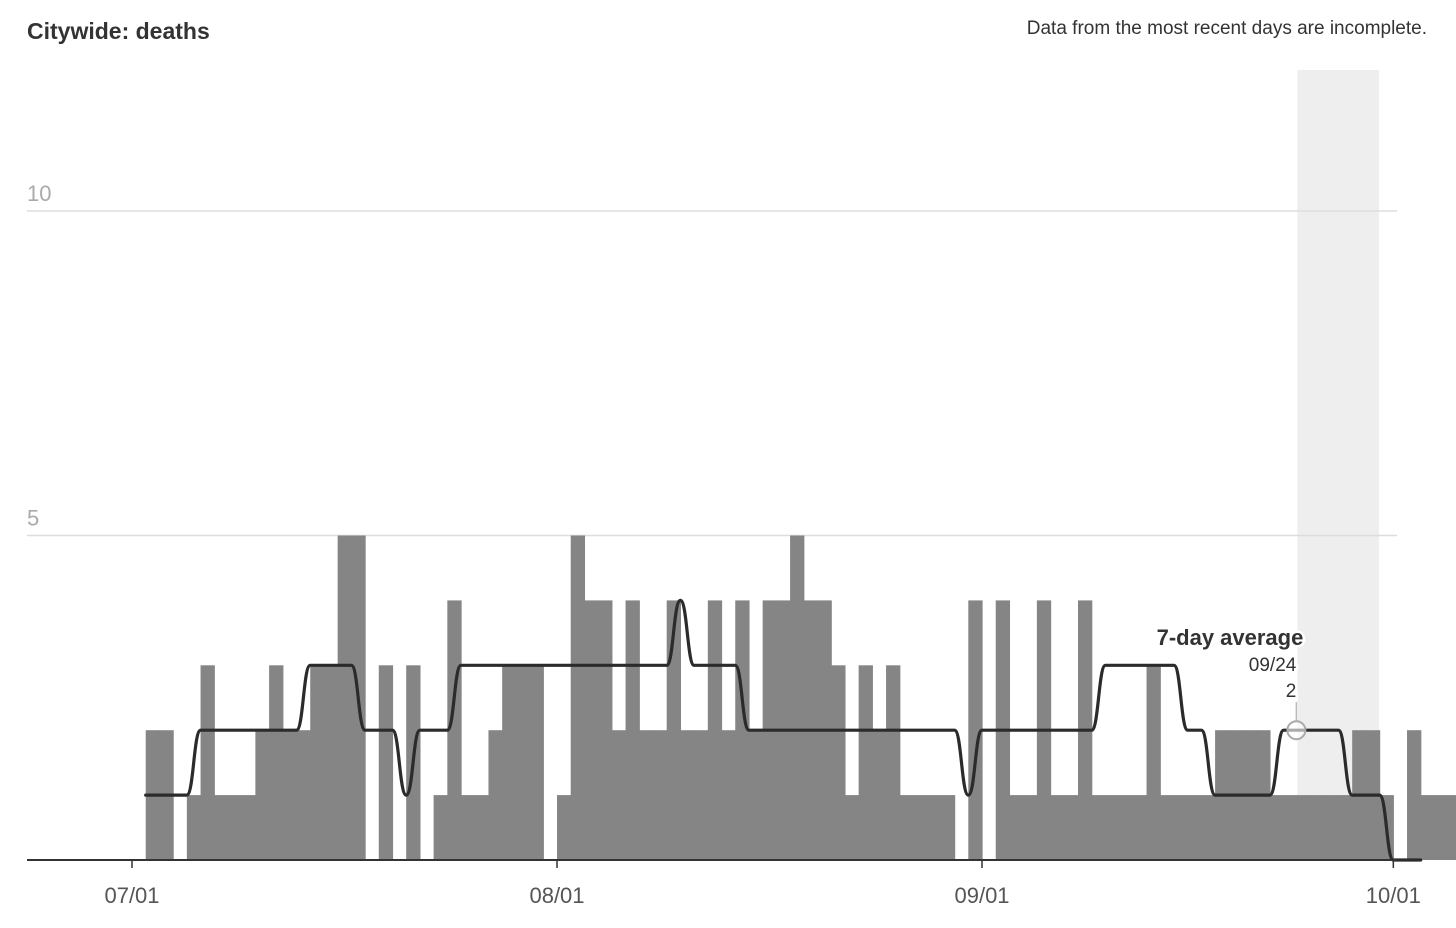 The width and height of the screenshot is (1456, 928). I want to click on annotation-marker, so click(1296, 730).